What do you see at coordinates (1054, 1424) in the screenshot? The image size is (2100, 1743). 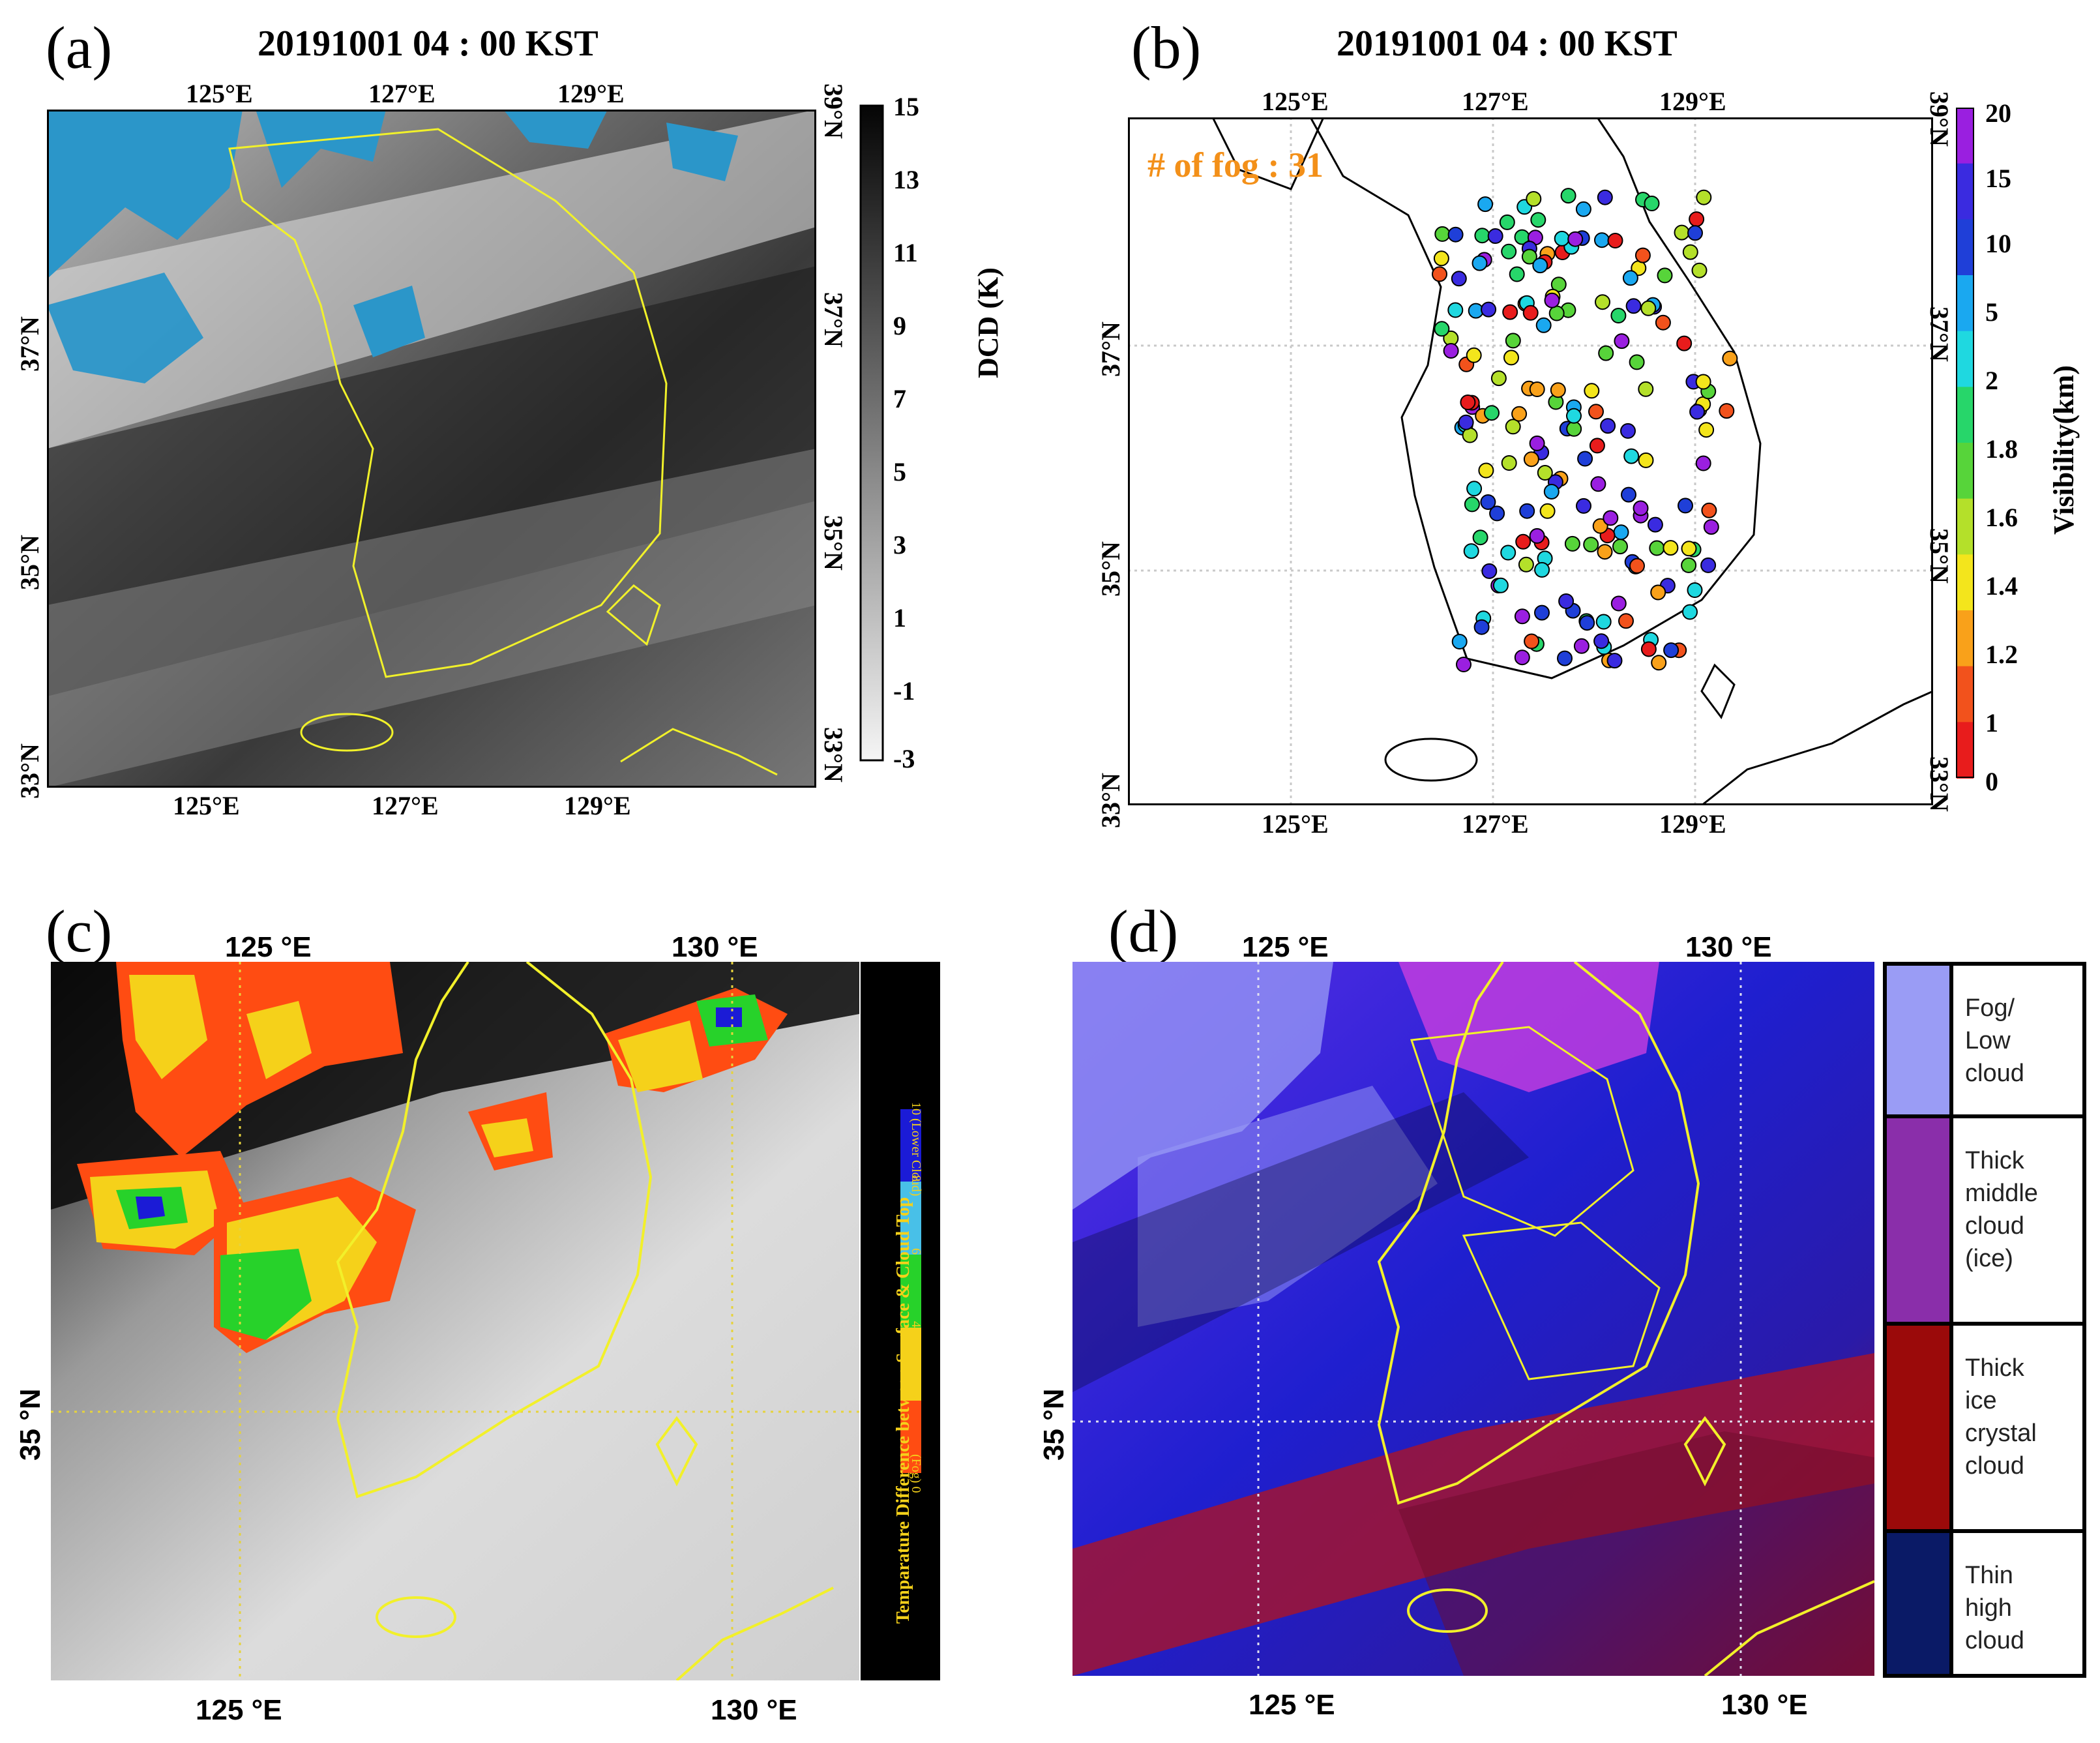 I see `panel-d-left-tick-35: 35 °N` at bounding box center [1054, 1424].